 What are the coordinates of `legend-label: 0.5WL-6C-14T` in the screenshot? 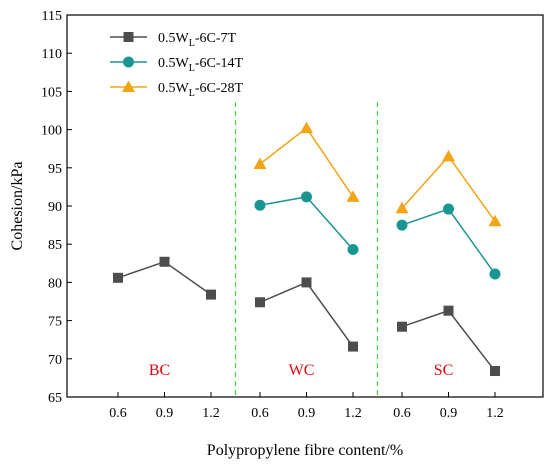 It's located at (200, 65).